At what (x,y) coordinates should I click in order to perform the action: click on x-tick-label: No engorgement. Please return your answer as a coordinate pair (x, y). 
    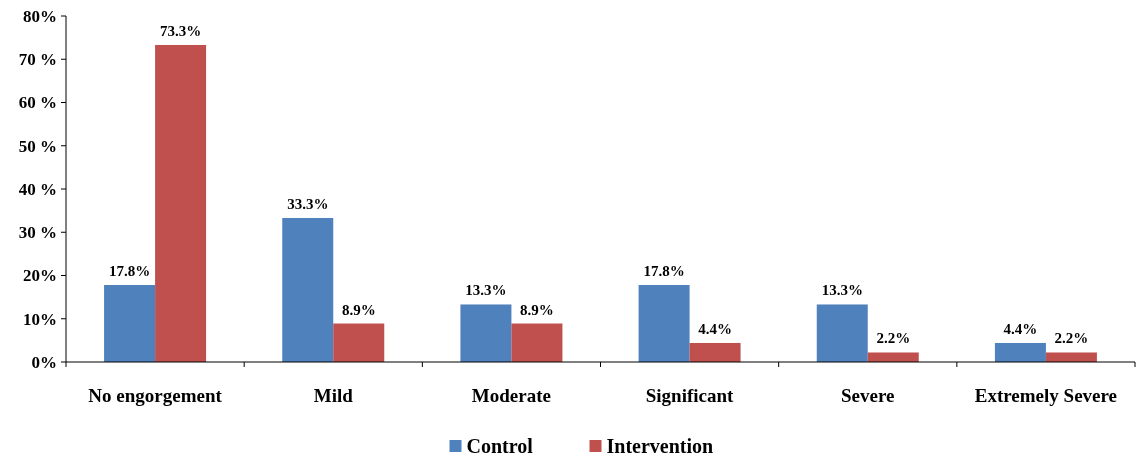
    Looking at the image, I should click on (155, 395).